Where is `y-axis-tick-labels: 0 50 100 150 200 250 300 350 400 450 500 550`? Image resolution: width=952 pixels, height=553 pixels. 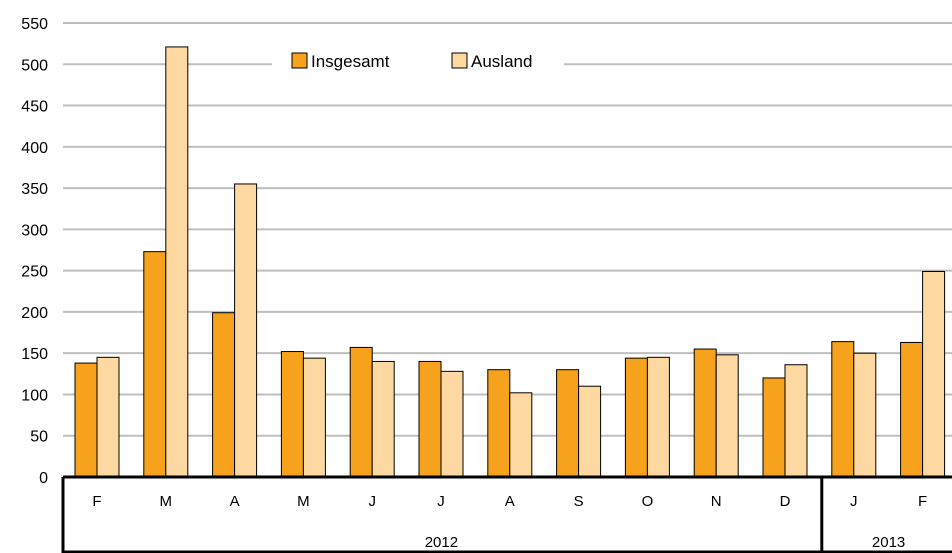 y-axis-tick-labels: 0 50 100 150 200 250 300 350 400 450 500 550 is located at coordinates (34, 251).